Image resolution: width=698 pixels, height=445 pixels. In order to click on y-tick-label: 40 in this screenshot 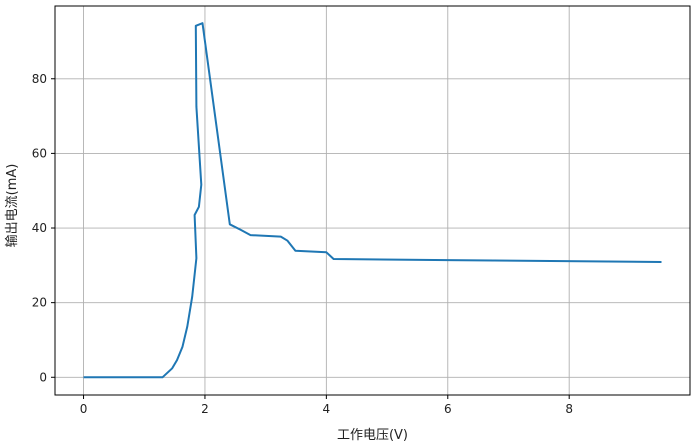, I will do `click(39, 228)`.